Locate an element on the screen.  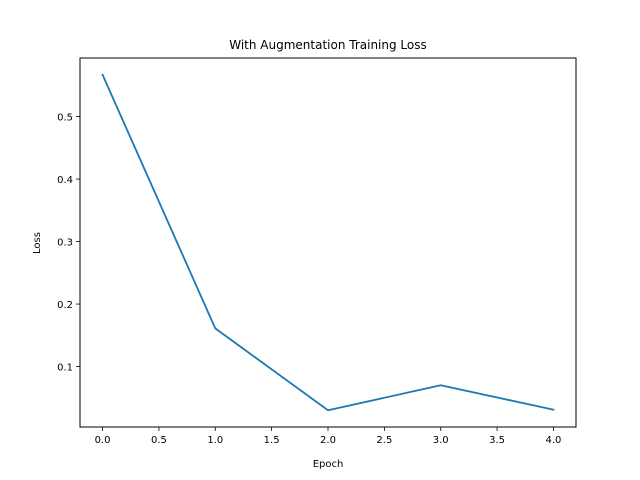
y-axis: 0.1 0.2 0.3 0.4 0.5 is located at coordinates (68, 243).